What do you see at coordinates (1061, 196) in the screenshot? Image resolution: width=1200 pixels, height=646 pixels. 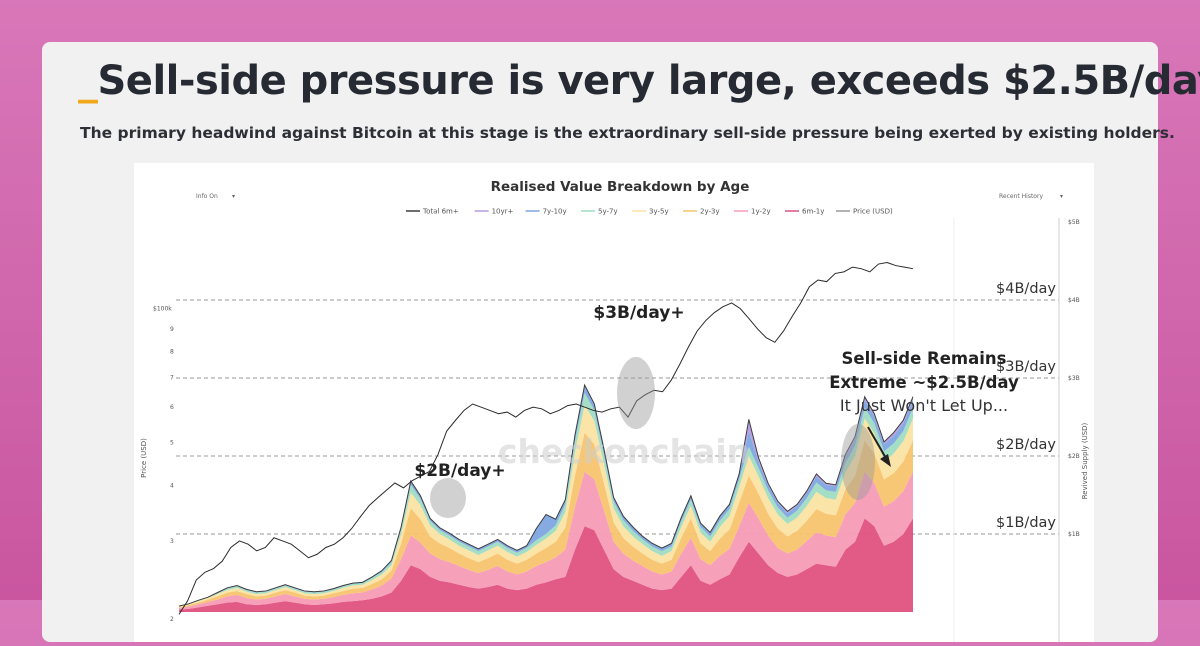 I see `history-menu-chevron: ▾` at bounding box center [1061, 196].